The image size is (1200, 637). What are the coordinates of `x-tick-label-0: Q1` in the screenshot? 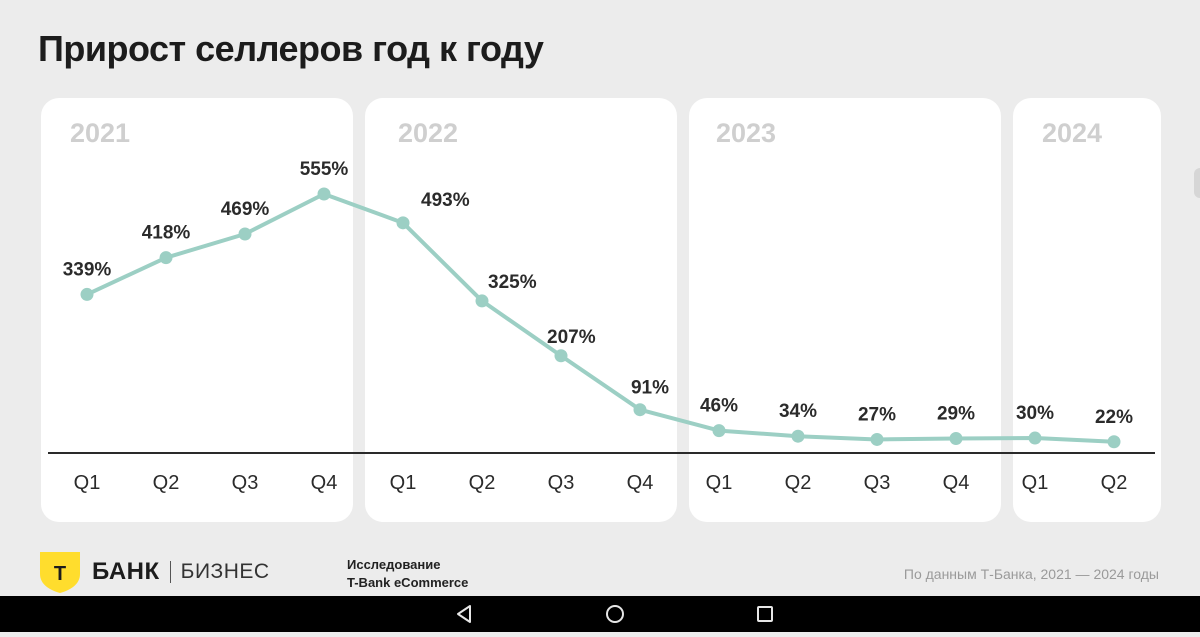 It's located at (87, 483).